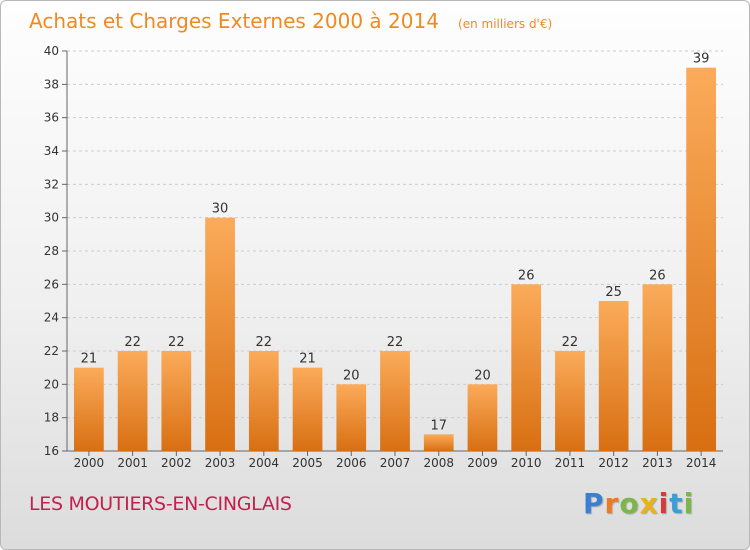  I want to click on y-tick-label: 18, so click(51, 418).